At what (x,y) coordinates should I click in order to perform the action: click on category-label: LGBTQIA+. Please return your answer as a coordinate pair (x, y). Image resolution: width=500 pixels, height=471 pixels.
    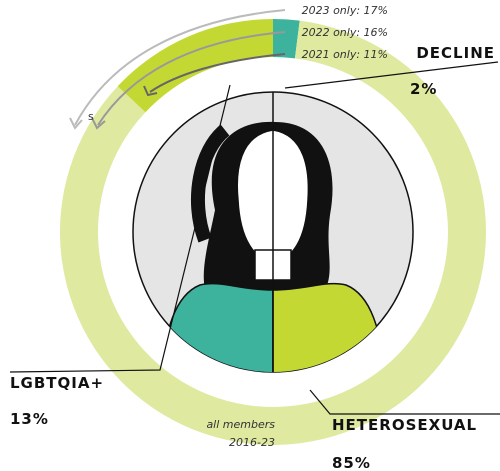
    Looking at the image, I should click on (57, 383).